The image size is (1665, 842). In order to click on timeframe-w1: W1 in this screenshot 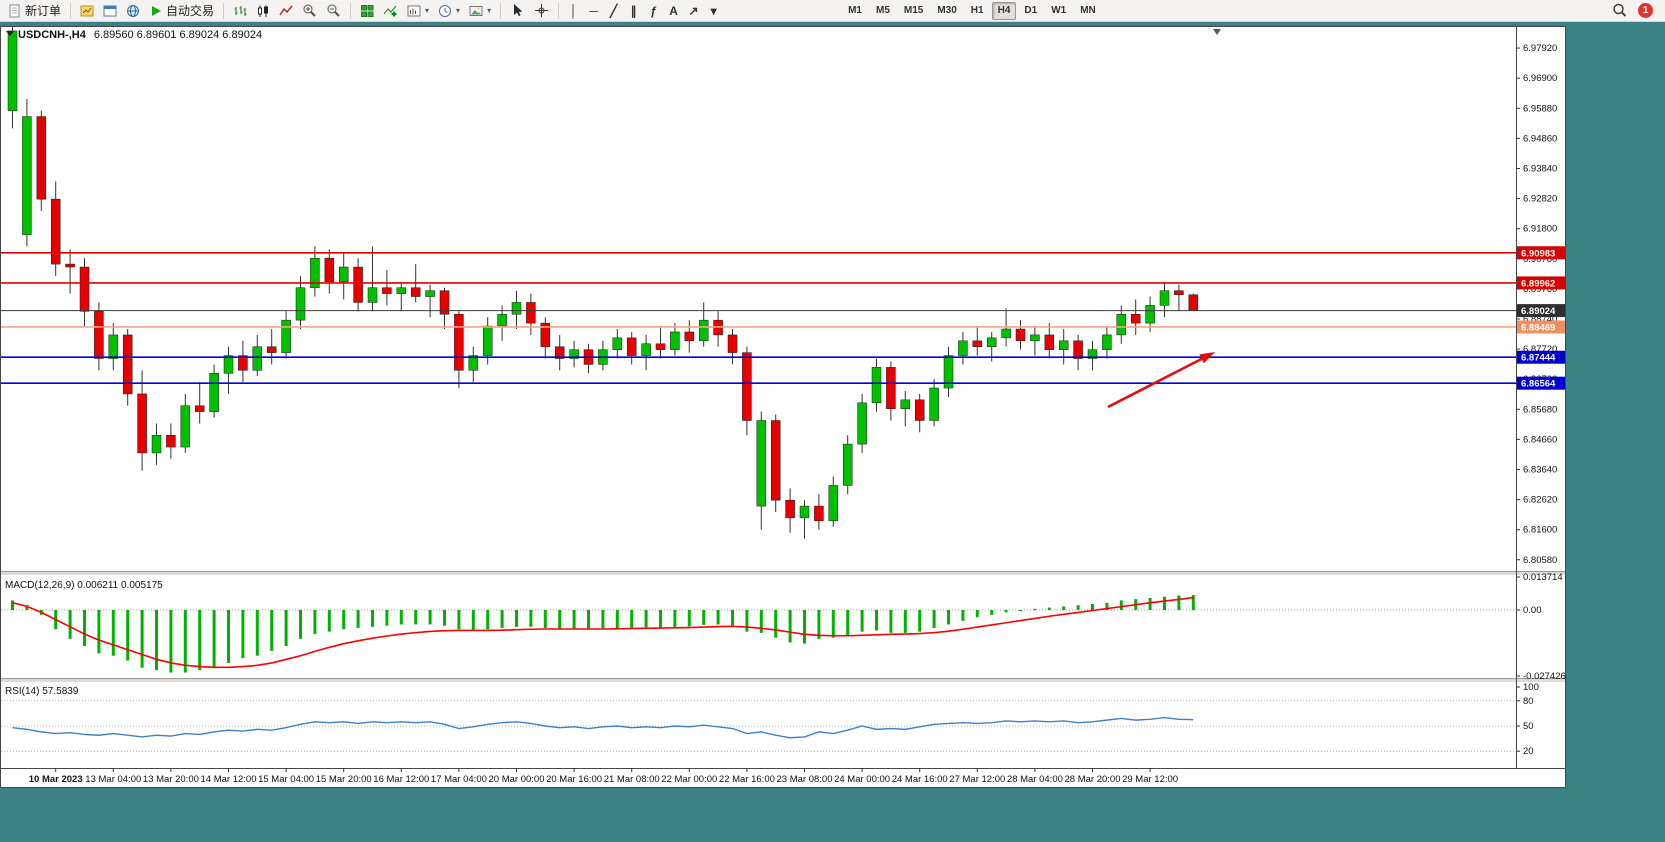, I will do `click(1058, 11)`.